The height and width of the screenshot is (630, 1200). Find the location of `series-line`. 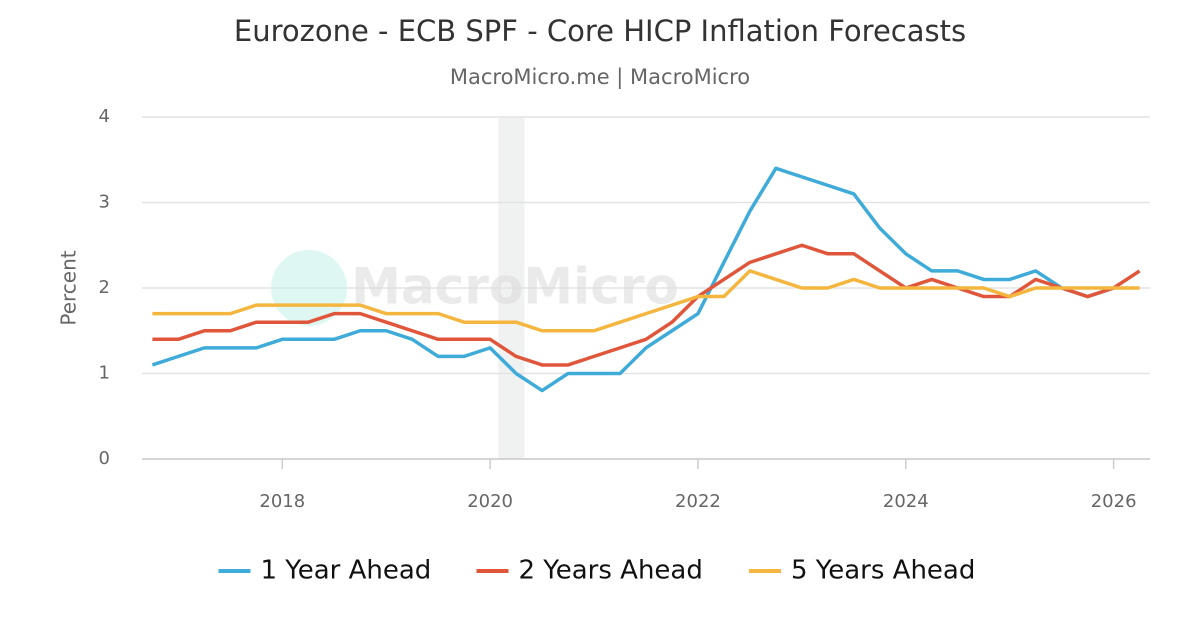

series-line is located at coordinates (646, 301).